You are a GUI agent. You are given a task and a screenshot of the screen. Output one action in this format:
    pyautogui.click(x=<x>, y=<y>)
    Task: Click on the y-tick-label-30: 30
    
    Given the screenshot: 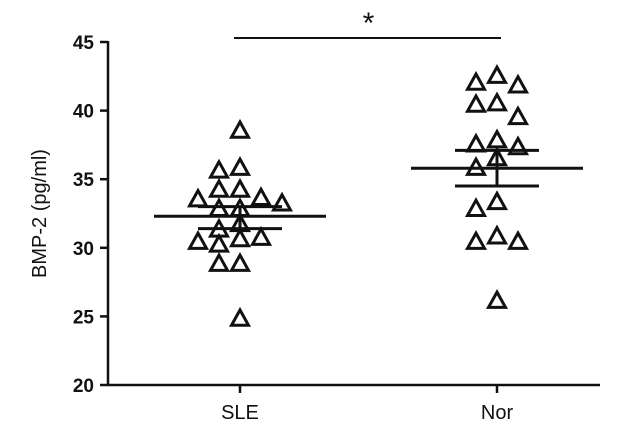 What is the action you would take?
    pyautogui.click(x=83, y=249)
    